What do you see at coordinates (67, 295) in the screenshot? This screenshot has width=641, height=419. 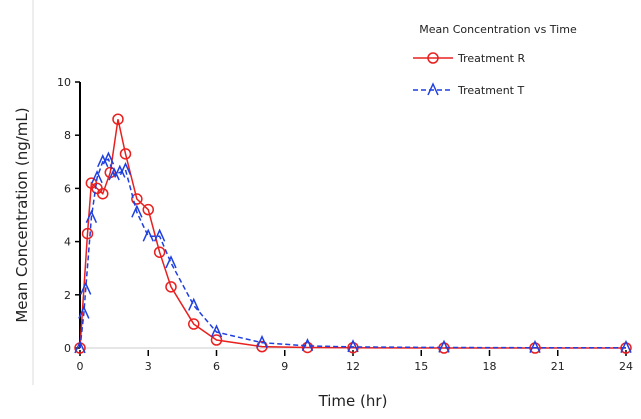 I see `y-tick-label: 2` at bounding box center [67, 295].